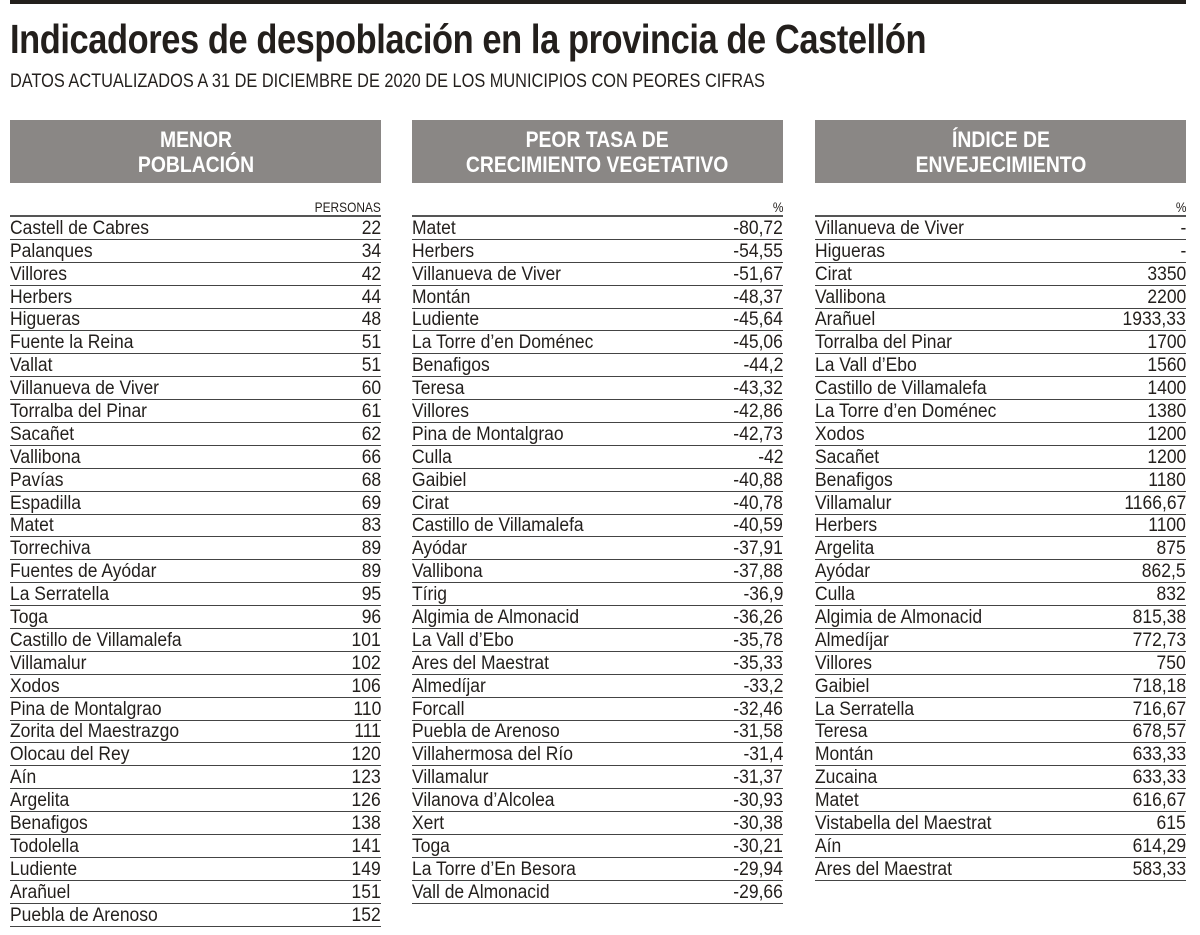 This screenshot has height=935, width=1200. What do you see at coordinates (758, 732) in the screenshot?
I see `value: -31,58` at bounding box center [758, 732].